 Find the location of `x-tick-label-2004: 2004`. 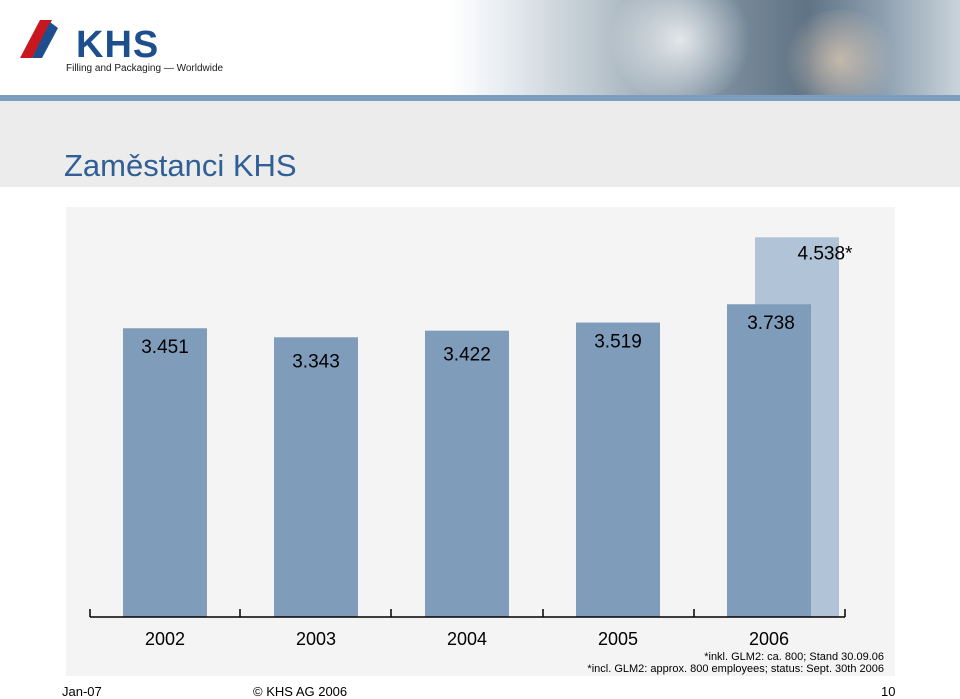

x-tick-label-2004: 2004 is located at coordinates (467, 639).